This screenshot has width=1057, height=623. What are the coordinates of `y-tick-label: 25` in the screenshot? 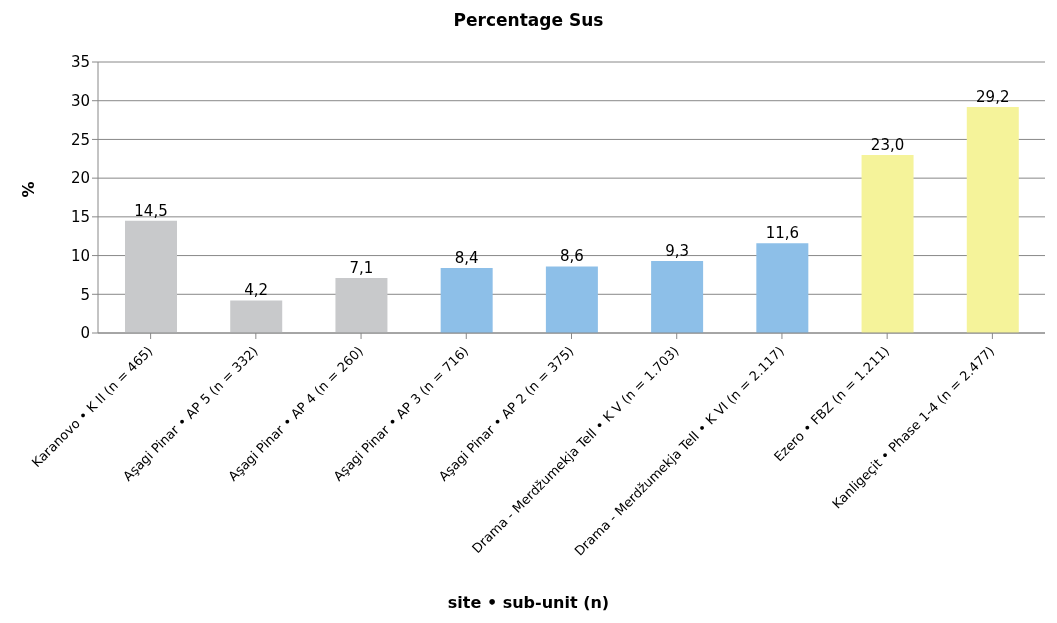 It's located at (80, 139).